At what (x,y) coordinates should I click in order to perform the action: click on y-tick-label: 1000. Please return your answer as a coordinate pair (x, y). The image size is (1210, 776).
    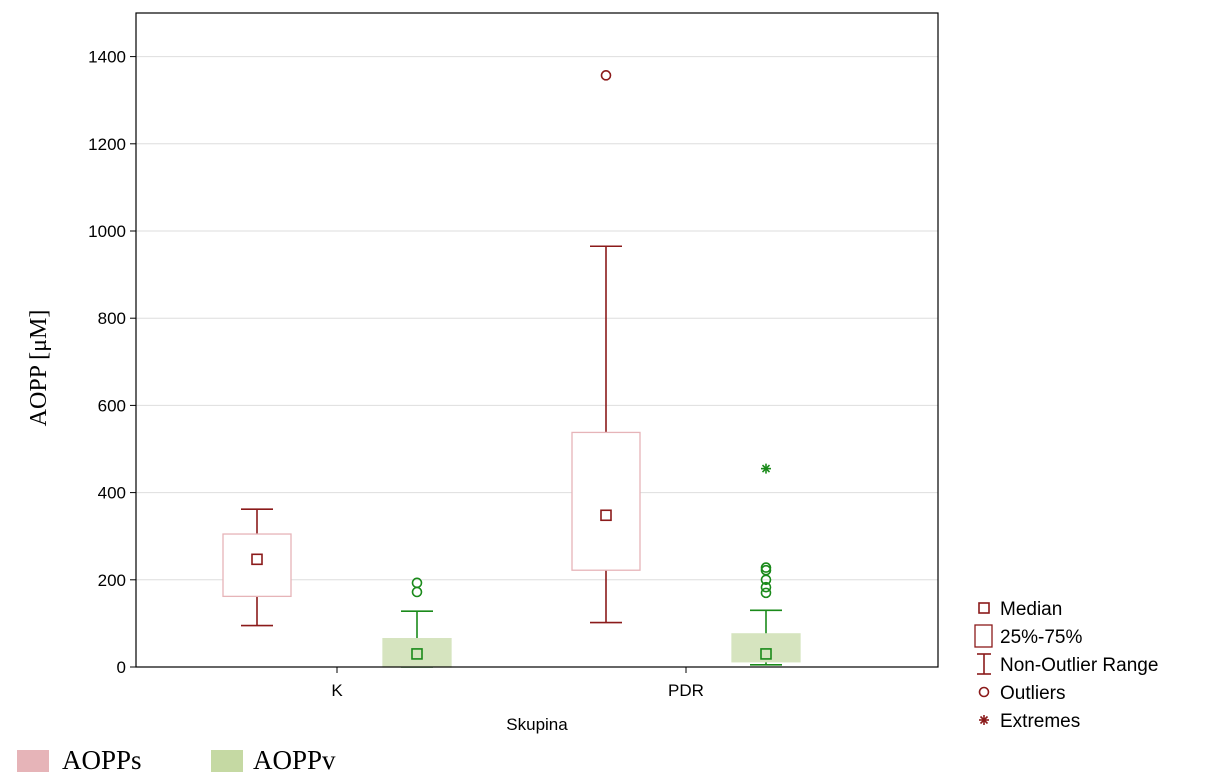
    Looking at the image, I should click on (107, 231).